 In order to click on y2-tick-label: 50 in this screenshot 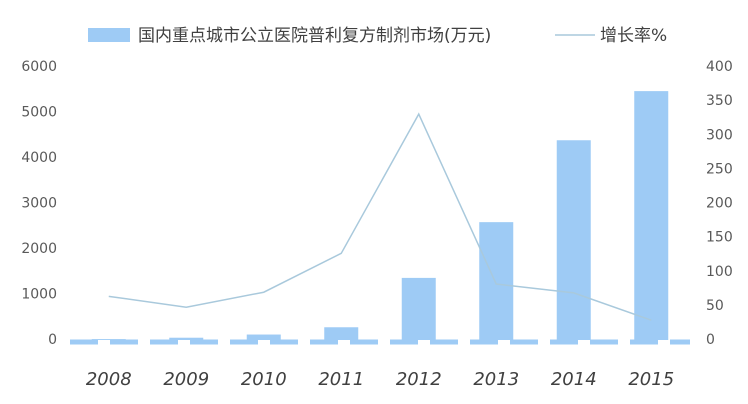, I will do `click(715, 306)`.